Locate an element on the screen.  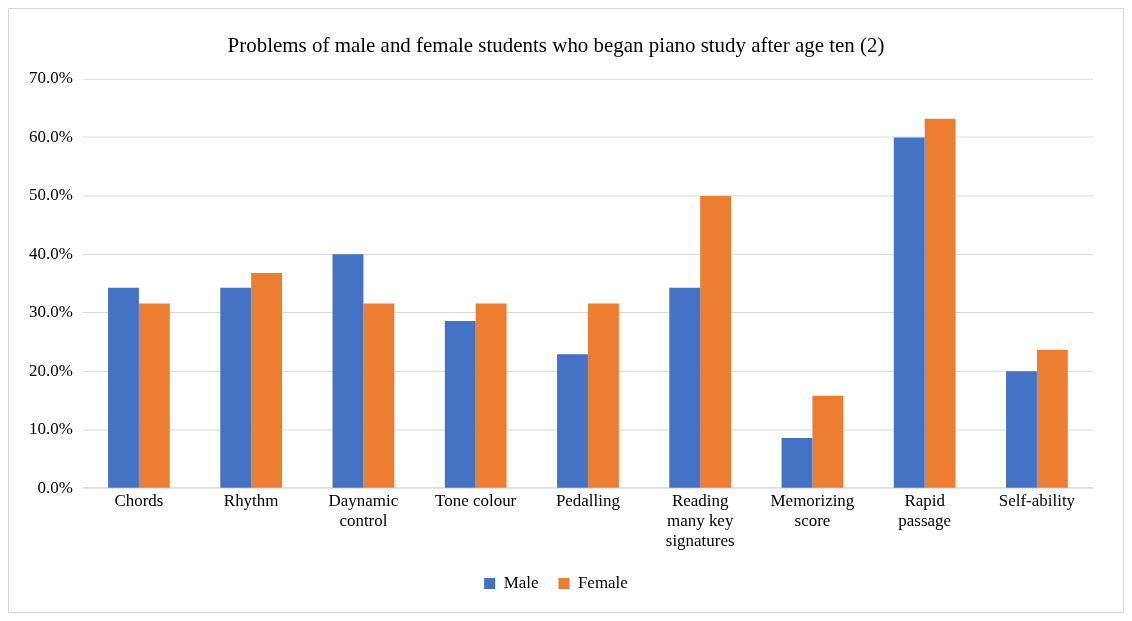
legend-label: Female is located at coordinates (602, 583).